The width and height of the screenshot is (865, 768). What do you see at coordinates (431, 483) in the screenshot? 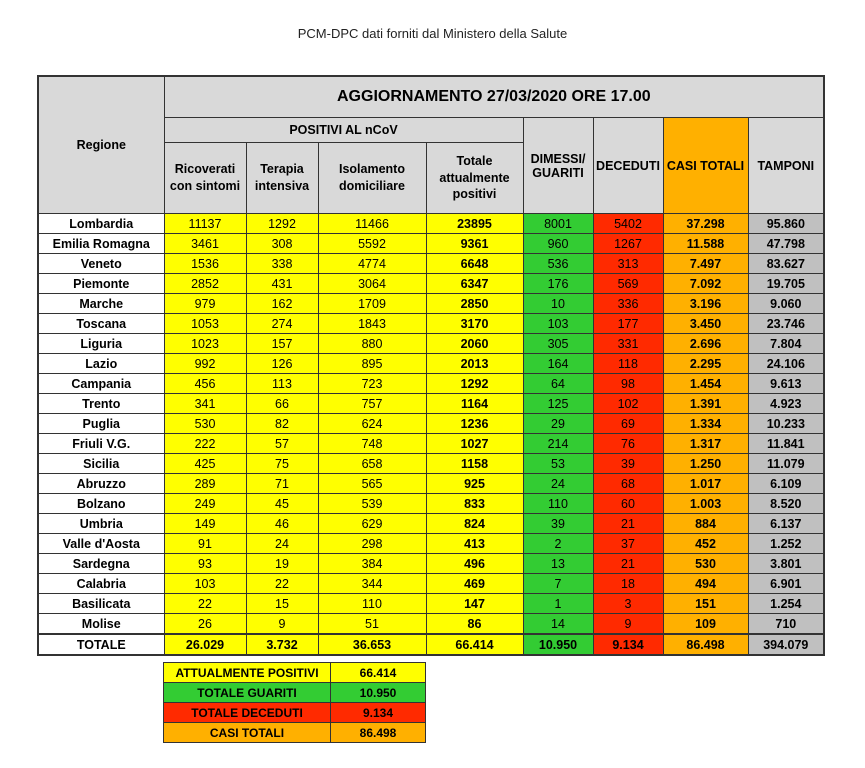
I see `table-row: Abruzzo 289 71 565 925 24 68 1.017 6.109` at bounding box center [431, 483].